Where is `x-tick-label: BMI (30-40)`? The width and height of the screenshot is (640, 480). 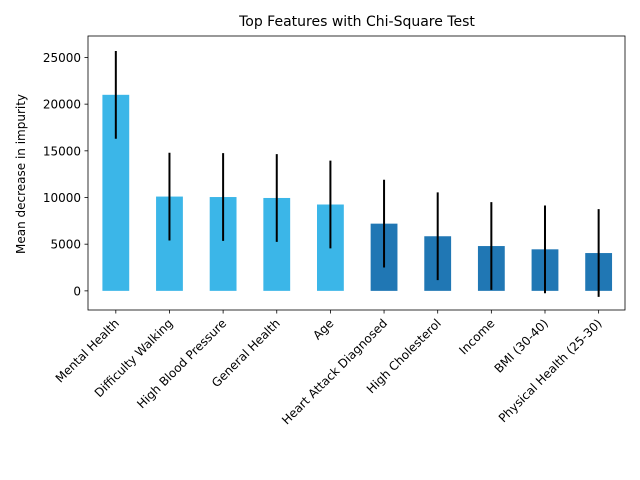
x-tick-label: BMI (30-40) is located at coordinates (522, 346).